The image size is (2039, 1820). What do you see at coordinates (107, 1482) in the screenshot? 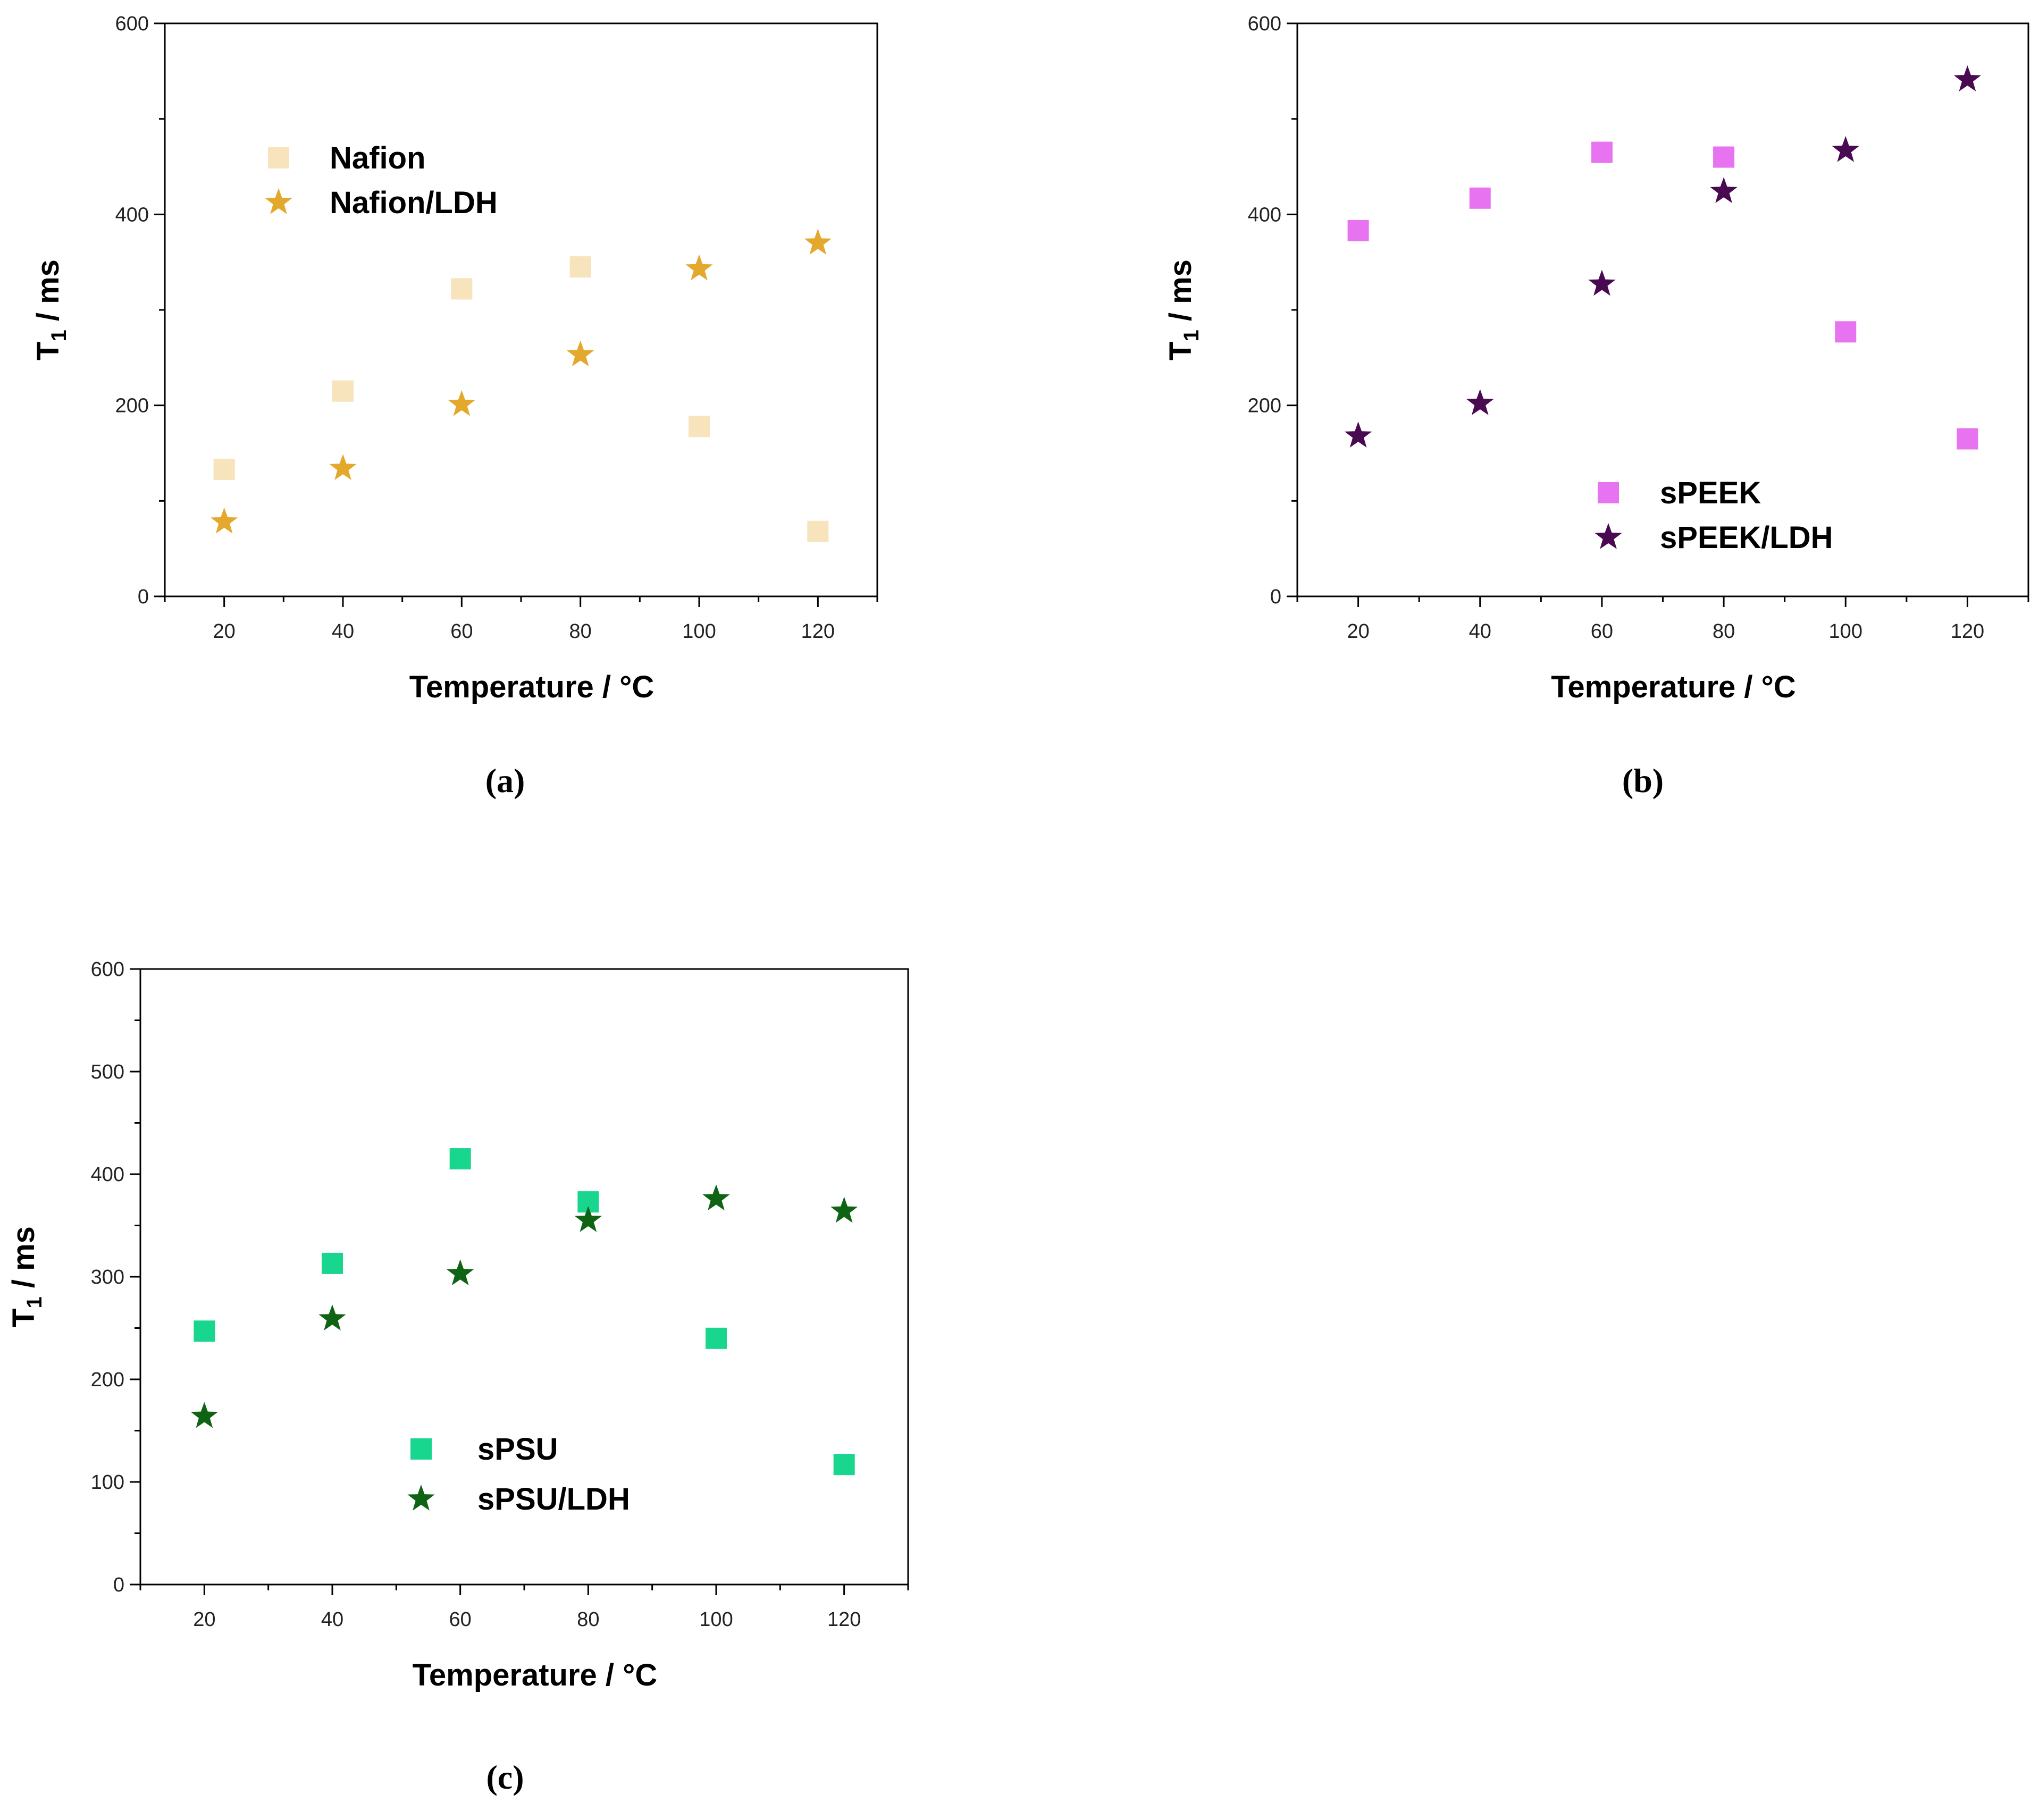
I see `y-tick-label: 100` at bounding box center [107, 1482].